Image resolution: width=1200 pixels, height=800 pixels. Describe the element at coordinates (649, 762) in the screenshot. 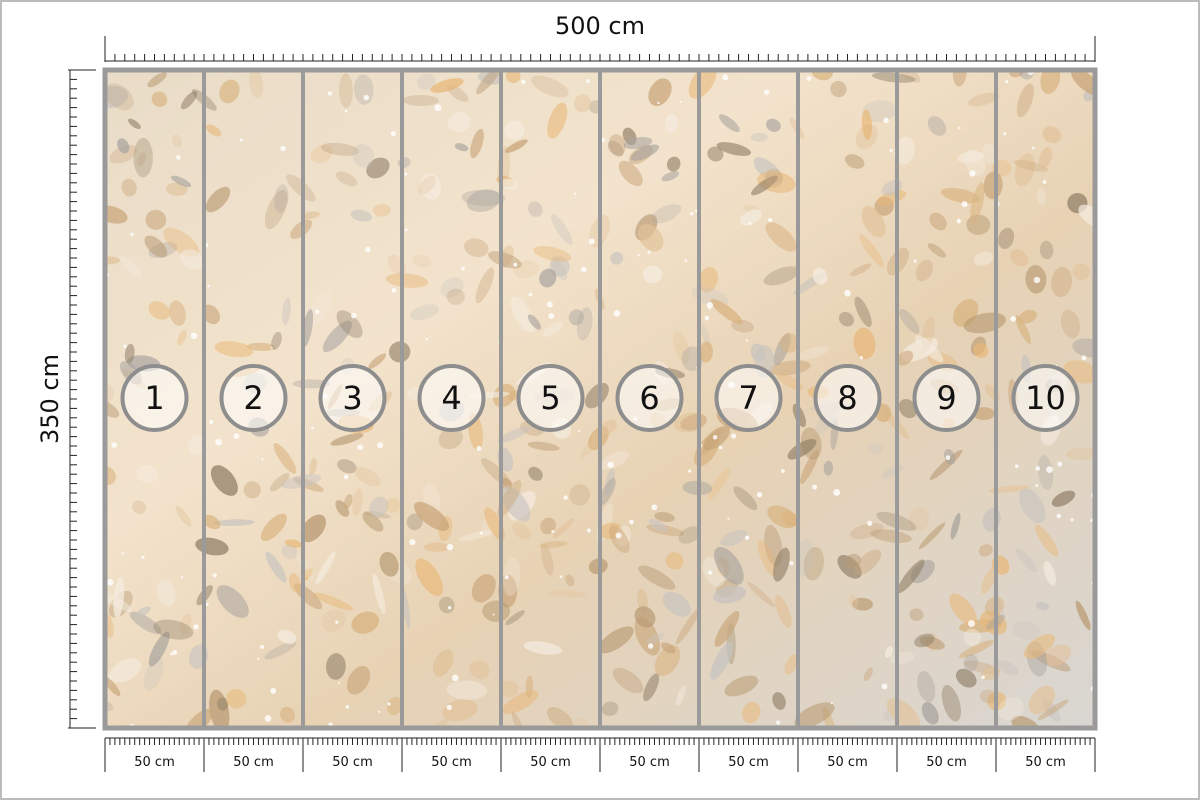

I see `panel-width-label: 50 cm` at that location.